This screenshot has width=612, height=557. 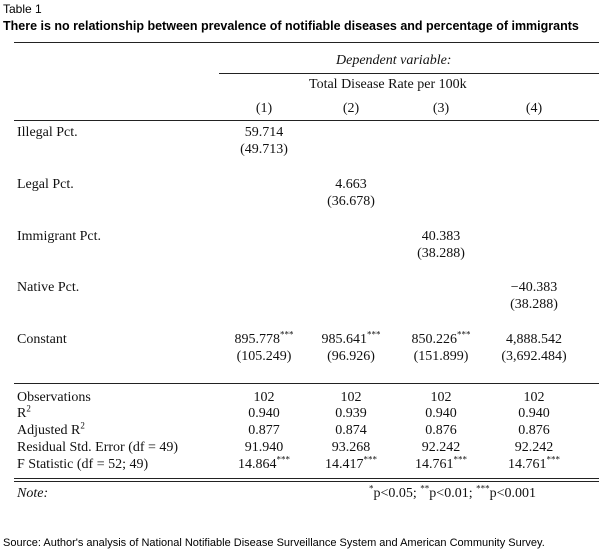 What do you see at coordinates (54, 397) in the screenshot?
I see `stat-label-observations: Observations` at bounding box center [54, 397].